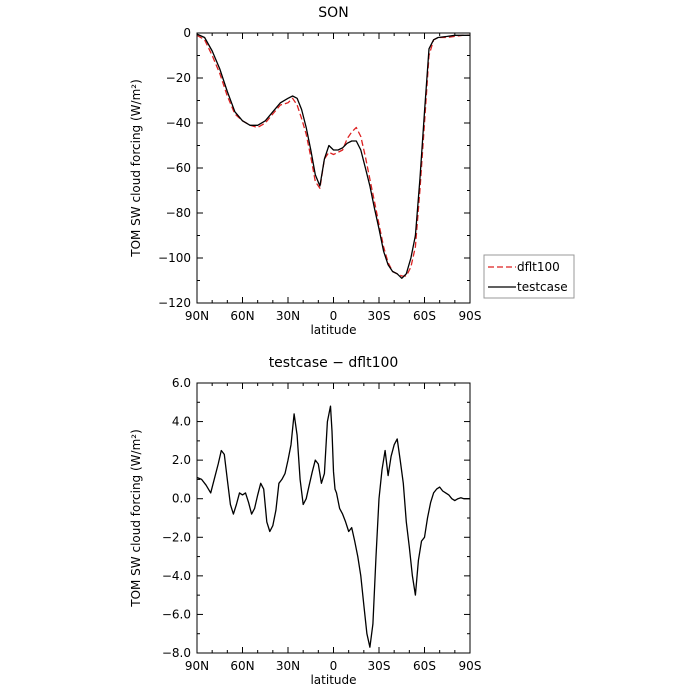 The width and height of the screenshot is (700, 700). What do you see at coordinates (178, 78) in the screenshot?
I see `y-tick-label: −20` at bounding box center [178, 78].